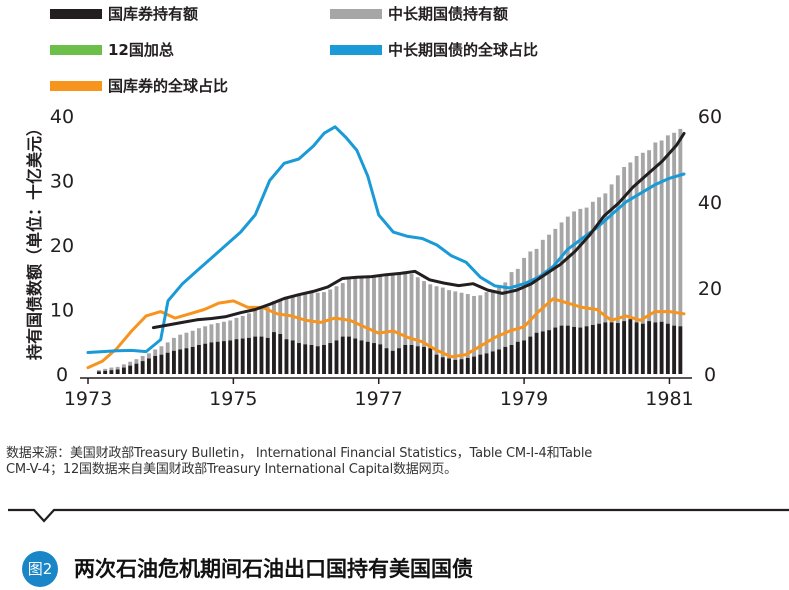 The width and height of the screenshot is (789, 590). Describe the element at coordinates (710, 375) in the screenshot. I see `y-right-tick-label-0: 0` at that location.